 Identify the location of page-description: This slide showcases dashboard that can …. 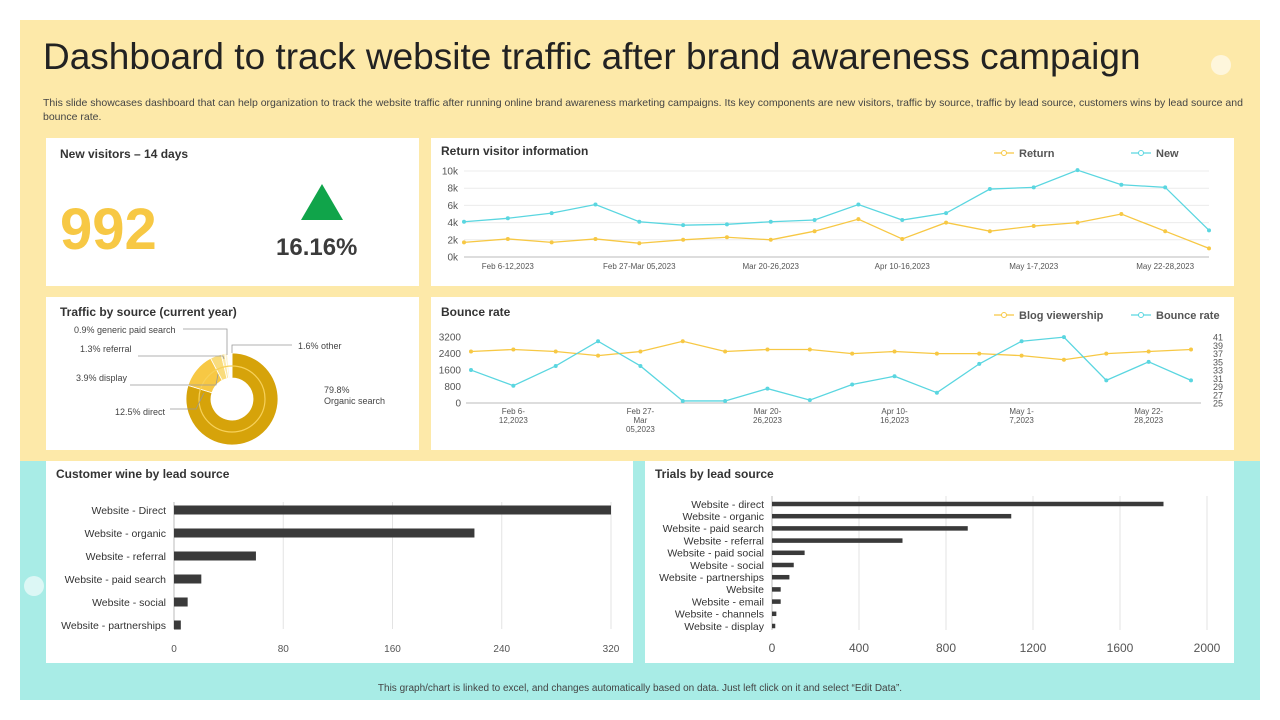
(643, 110).